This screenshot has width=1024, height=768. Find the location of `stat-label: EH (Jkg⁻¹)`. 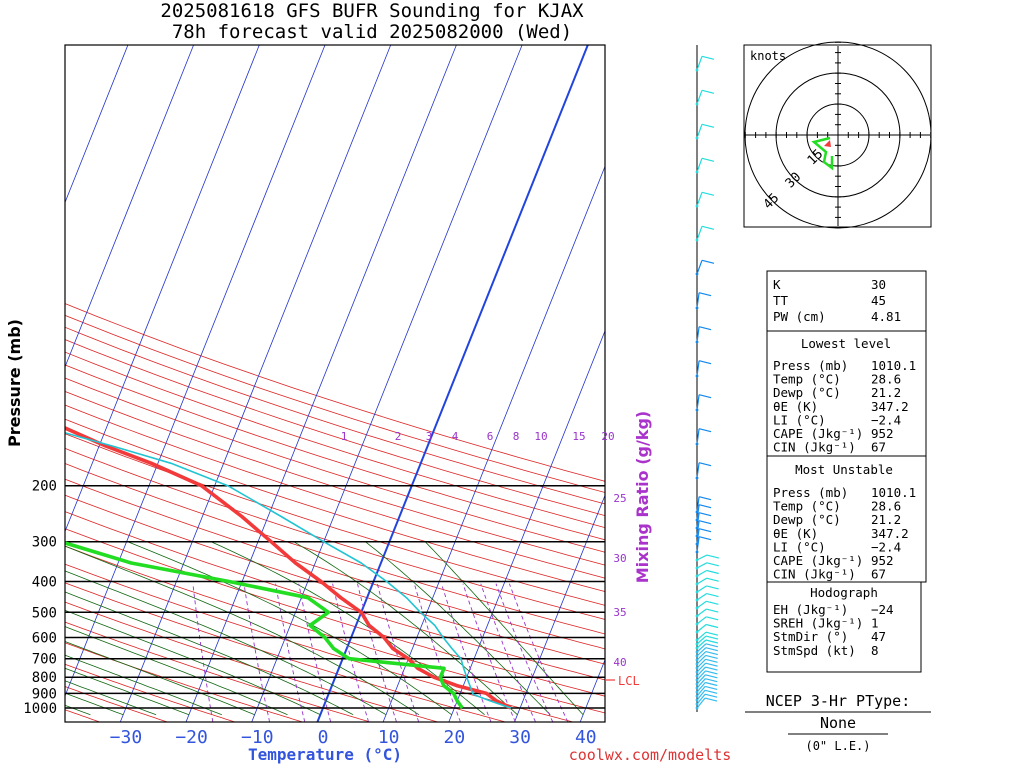

stat-label: EH (Jkg⁻¹) is located at coordinates (810, 609).